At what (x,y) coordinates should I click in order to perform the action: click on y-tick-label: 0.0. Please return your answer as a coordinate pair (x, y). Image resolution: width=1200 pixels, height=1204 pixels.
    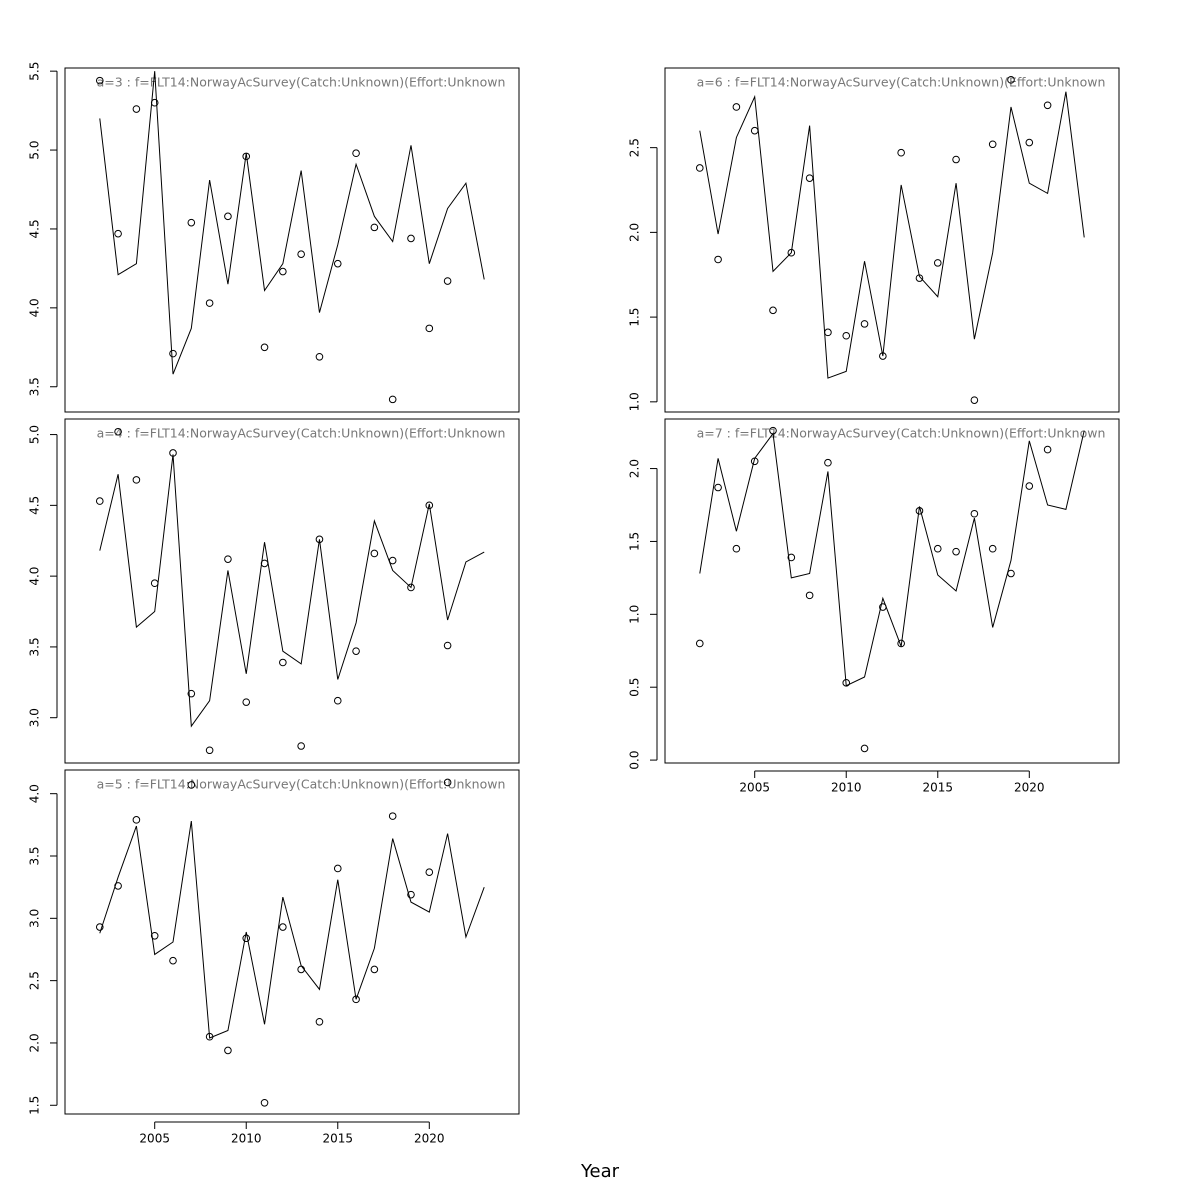
    Looking at the image, I should click on (635, 760).